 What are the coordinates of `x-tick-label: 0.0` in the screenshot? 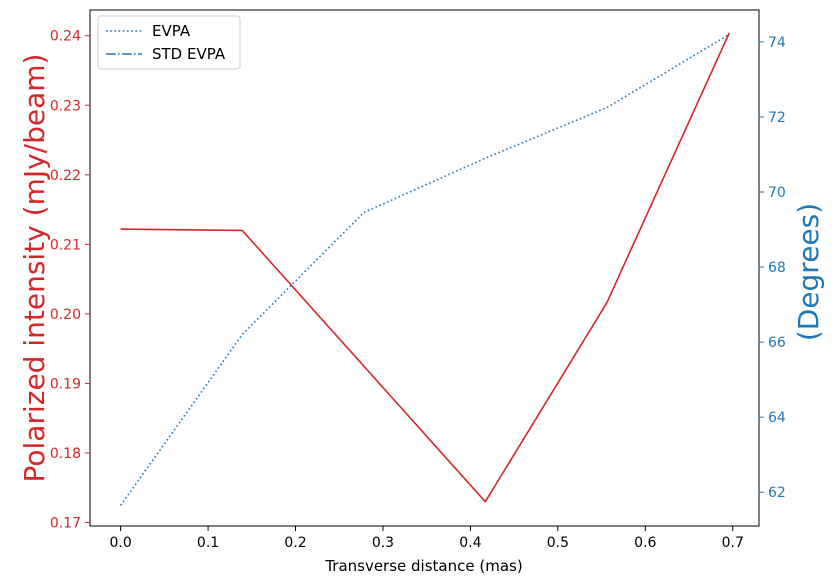 It's located at (120, 543).